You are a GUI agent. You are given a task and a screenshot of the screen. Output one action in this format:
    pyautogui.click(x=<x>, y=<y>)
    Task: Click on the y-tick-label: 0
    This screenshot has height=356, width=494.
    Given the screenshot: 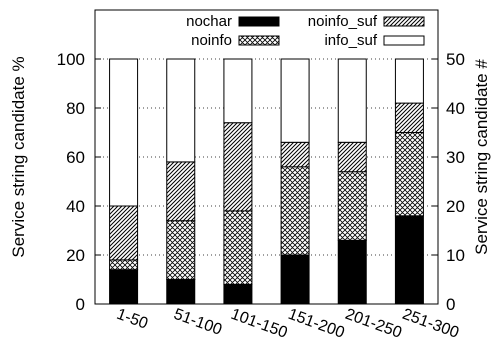 What is the action you would take?
    pyautogui.click(x=80, y=304)
    